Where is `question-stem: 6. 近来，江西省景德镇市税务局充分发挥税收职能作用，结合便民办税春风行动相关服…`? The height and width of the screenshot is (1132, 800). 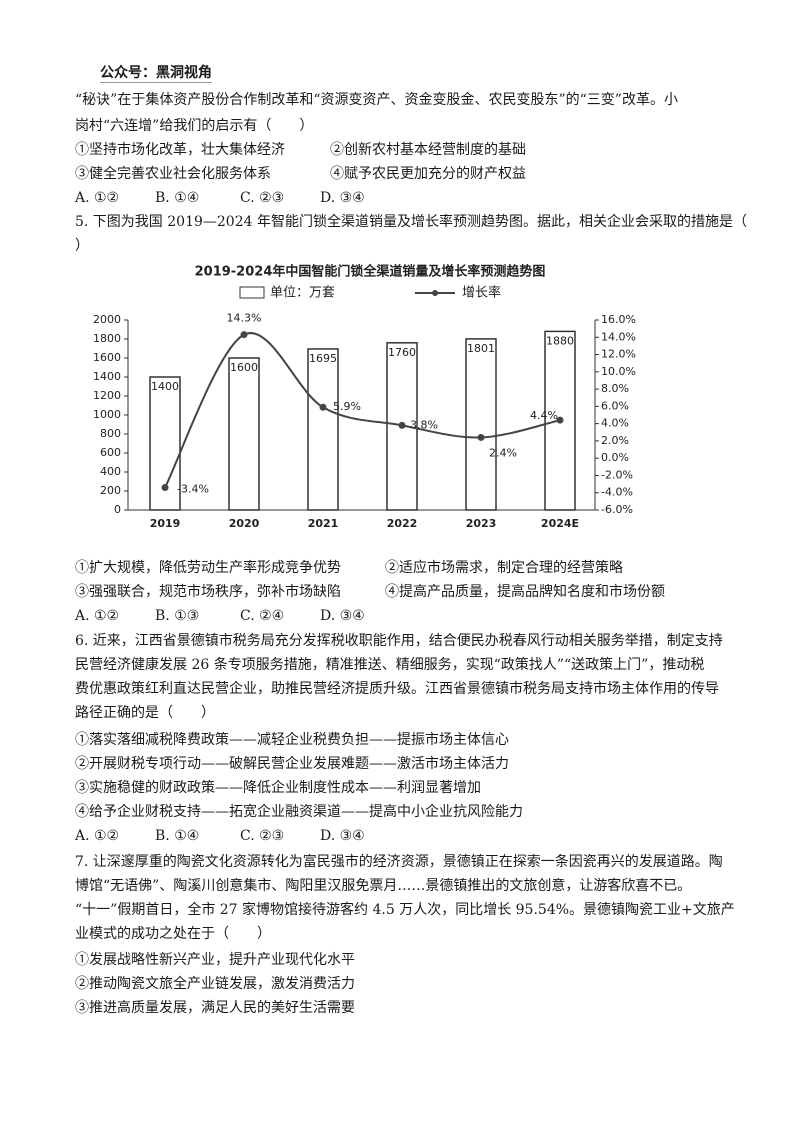 question-stem: 6. 近来，江西省景德镇市税务局充分发挥税收职能作用，结合便民办税春风行动相关服… is located at coordinates (399, 641).